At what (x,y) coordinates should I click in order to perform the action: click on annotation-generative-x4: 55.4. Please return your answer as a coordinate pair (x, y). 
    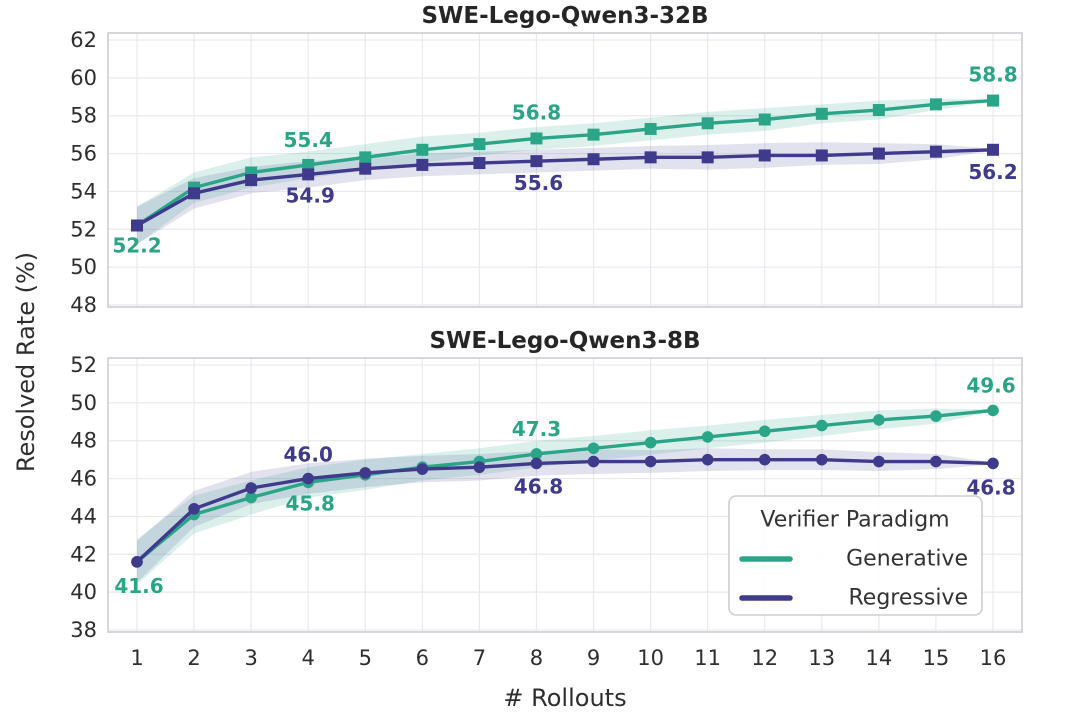
    Looking at the image, I should click on (308, 140).